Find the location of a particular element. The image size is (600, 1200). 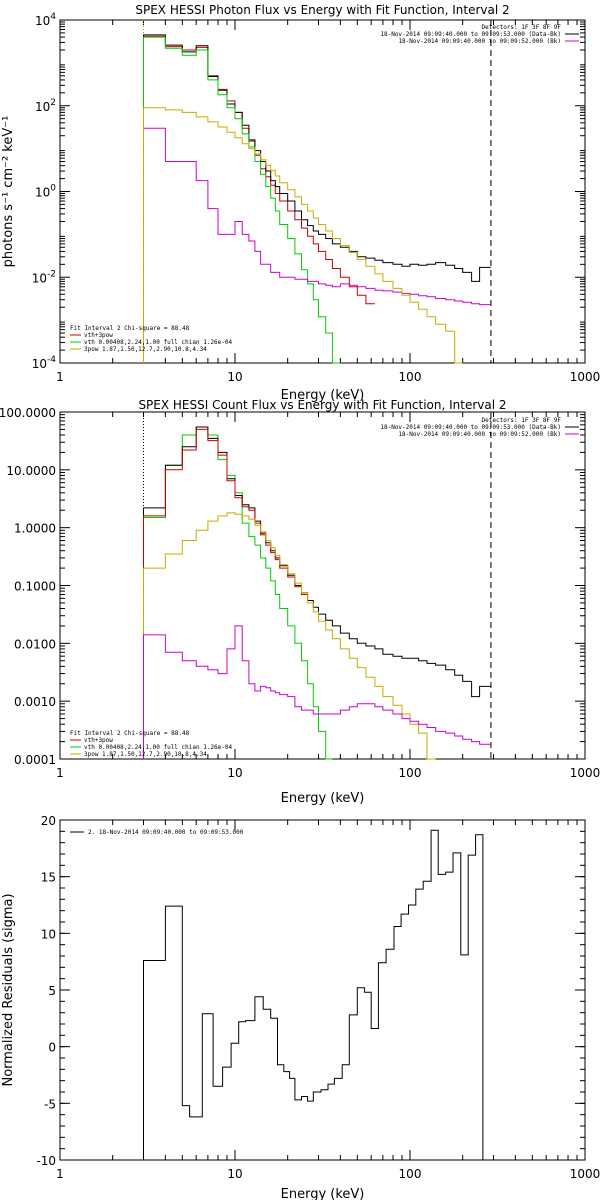

y-tick-label: 0.1000 is located at coordinates (35, 587).